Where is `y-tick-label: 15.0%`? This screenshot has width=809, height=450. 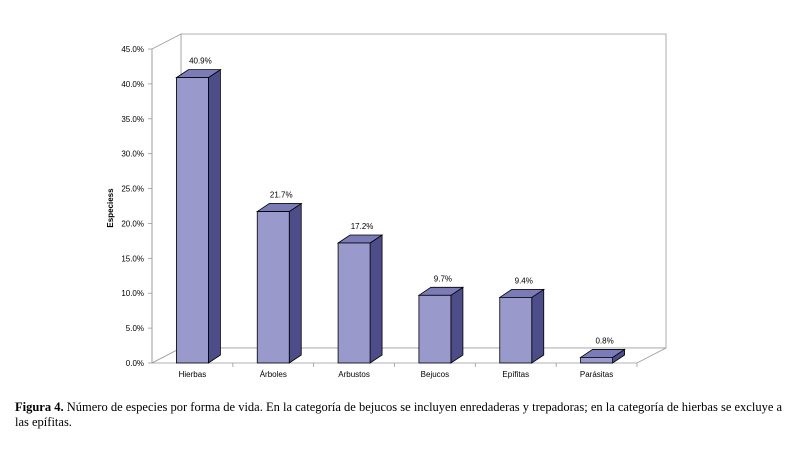 y-tick-label: 15.0% is located at coordinates (132, 258).